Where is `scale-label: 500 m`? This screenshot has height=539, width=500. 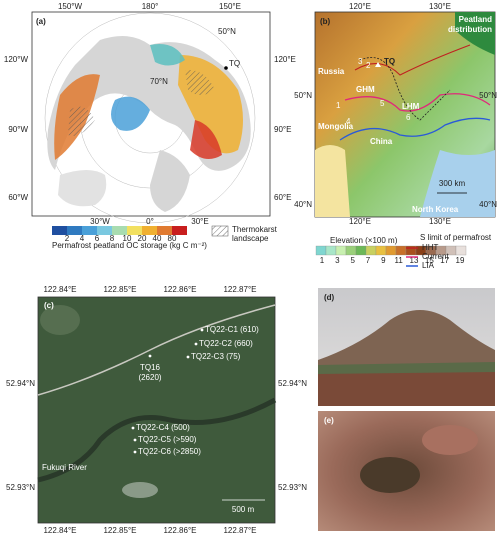
scale-label: 500 m is located at coordinates (243, 509).